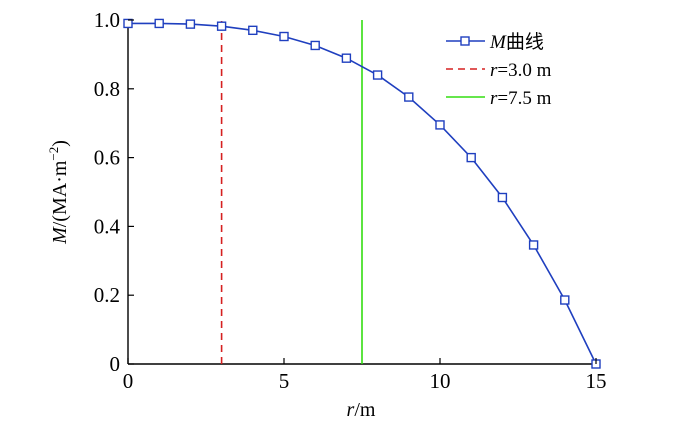  Describe the element at coordinates (361, 410) in the screenshot. I see `x-axis-title: r/m` at that location.